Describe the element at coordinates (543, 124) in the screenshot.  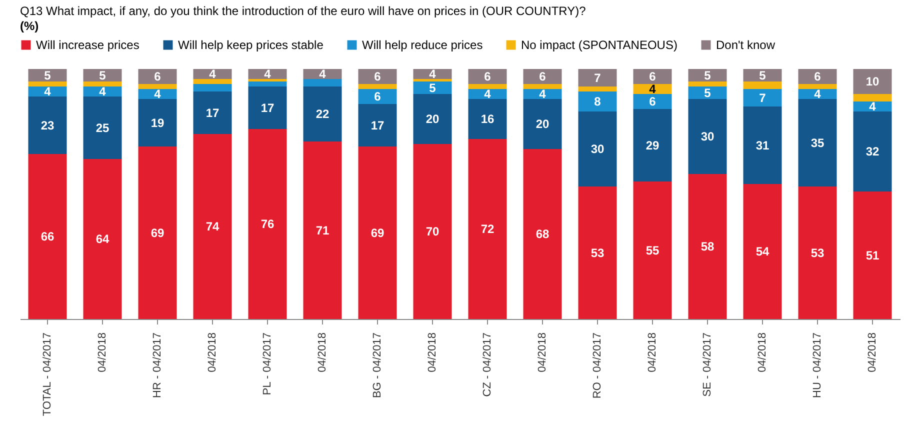
I see `data-label: 20` at that location.